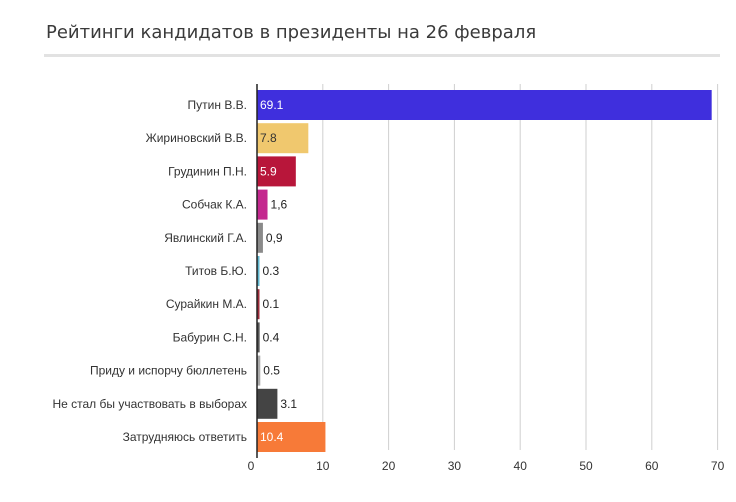 This screenshot has width=736, height=502. Describe the element at coordinates (288, 404) in the screenshot. I see `value-label: 3.1` at that location.